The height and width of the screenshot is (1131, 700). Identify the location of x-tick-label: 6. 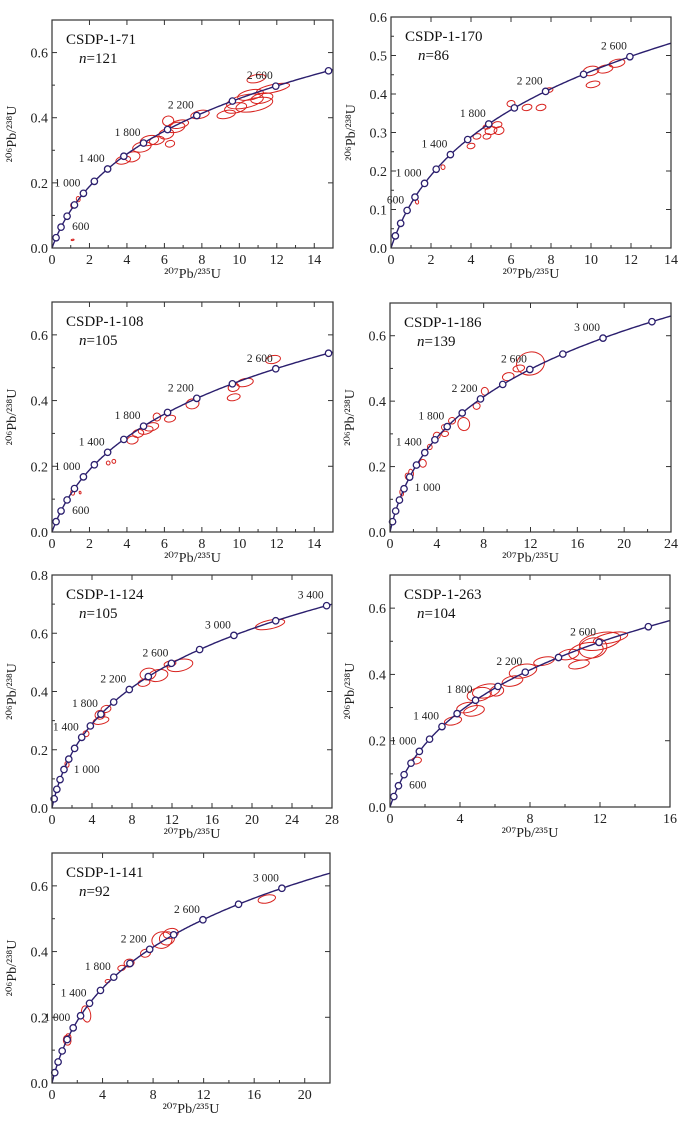
(164, 544).